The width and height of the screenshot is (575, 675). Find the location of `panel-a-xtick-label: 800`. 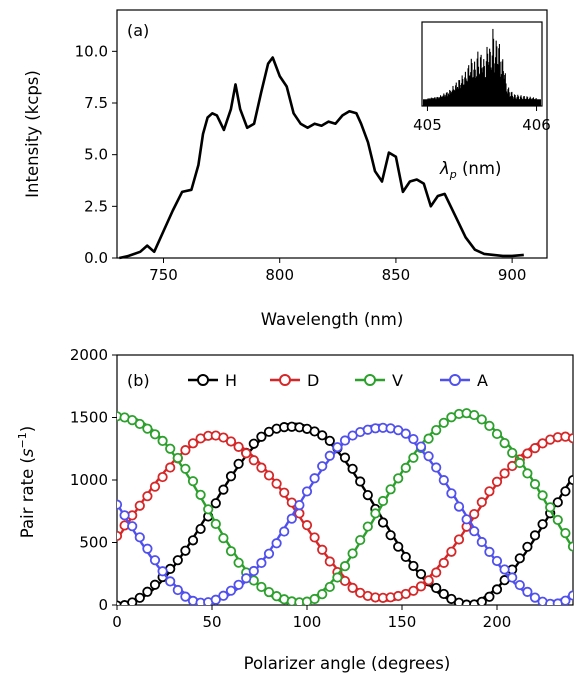

panel-a-xtick-label: 800 is located at coordinates (279, 275).